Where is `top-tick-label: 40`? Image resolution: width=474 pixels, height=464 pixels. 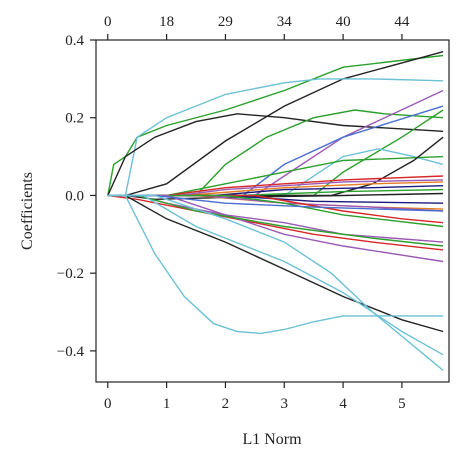
top-tick-label: 40 is located at coordinates (343, 22).